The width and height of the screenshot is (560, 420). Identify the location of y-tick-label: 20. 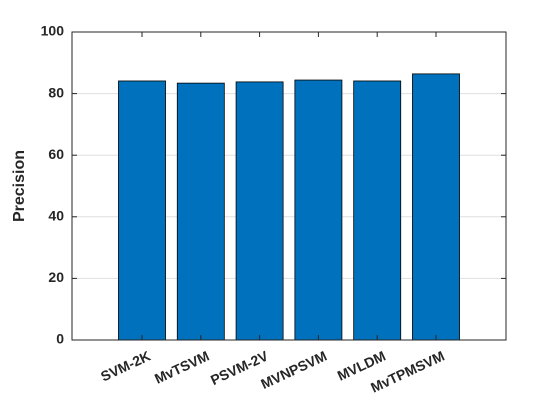
(56, 277).